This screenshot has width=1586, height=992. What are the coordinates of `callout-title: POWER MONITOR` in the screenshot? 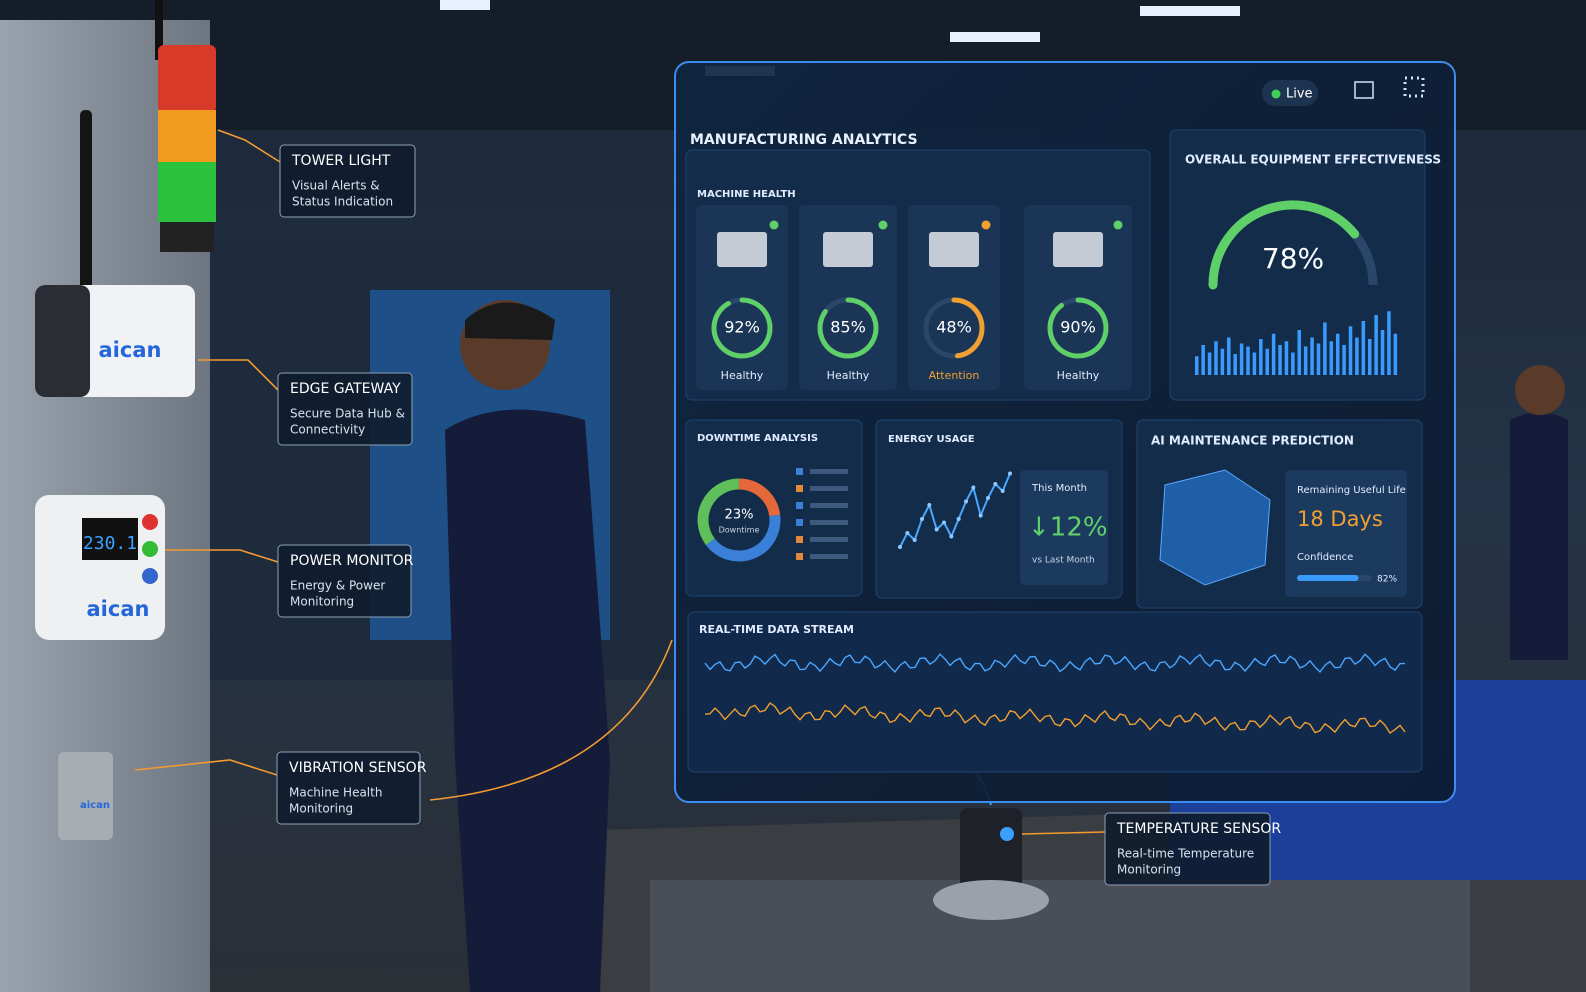 It's located at (352, 561).